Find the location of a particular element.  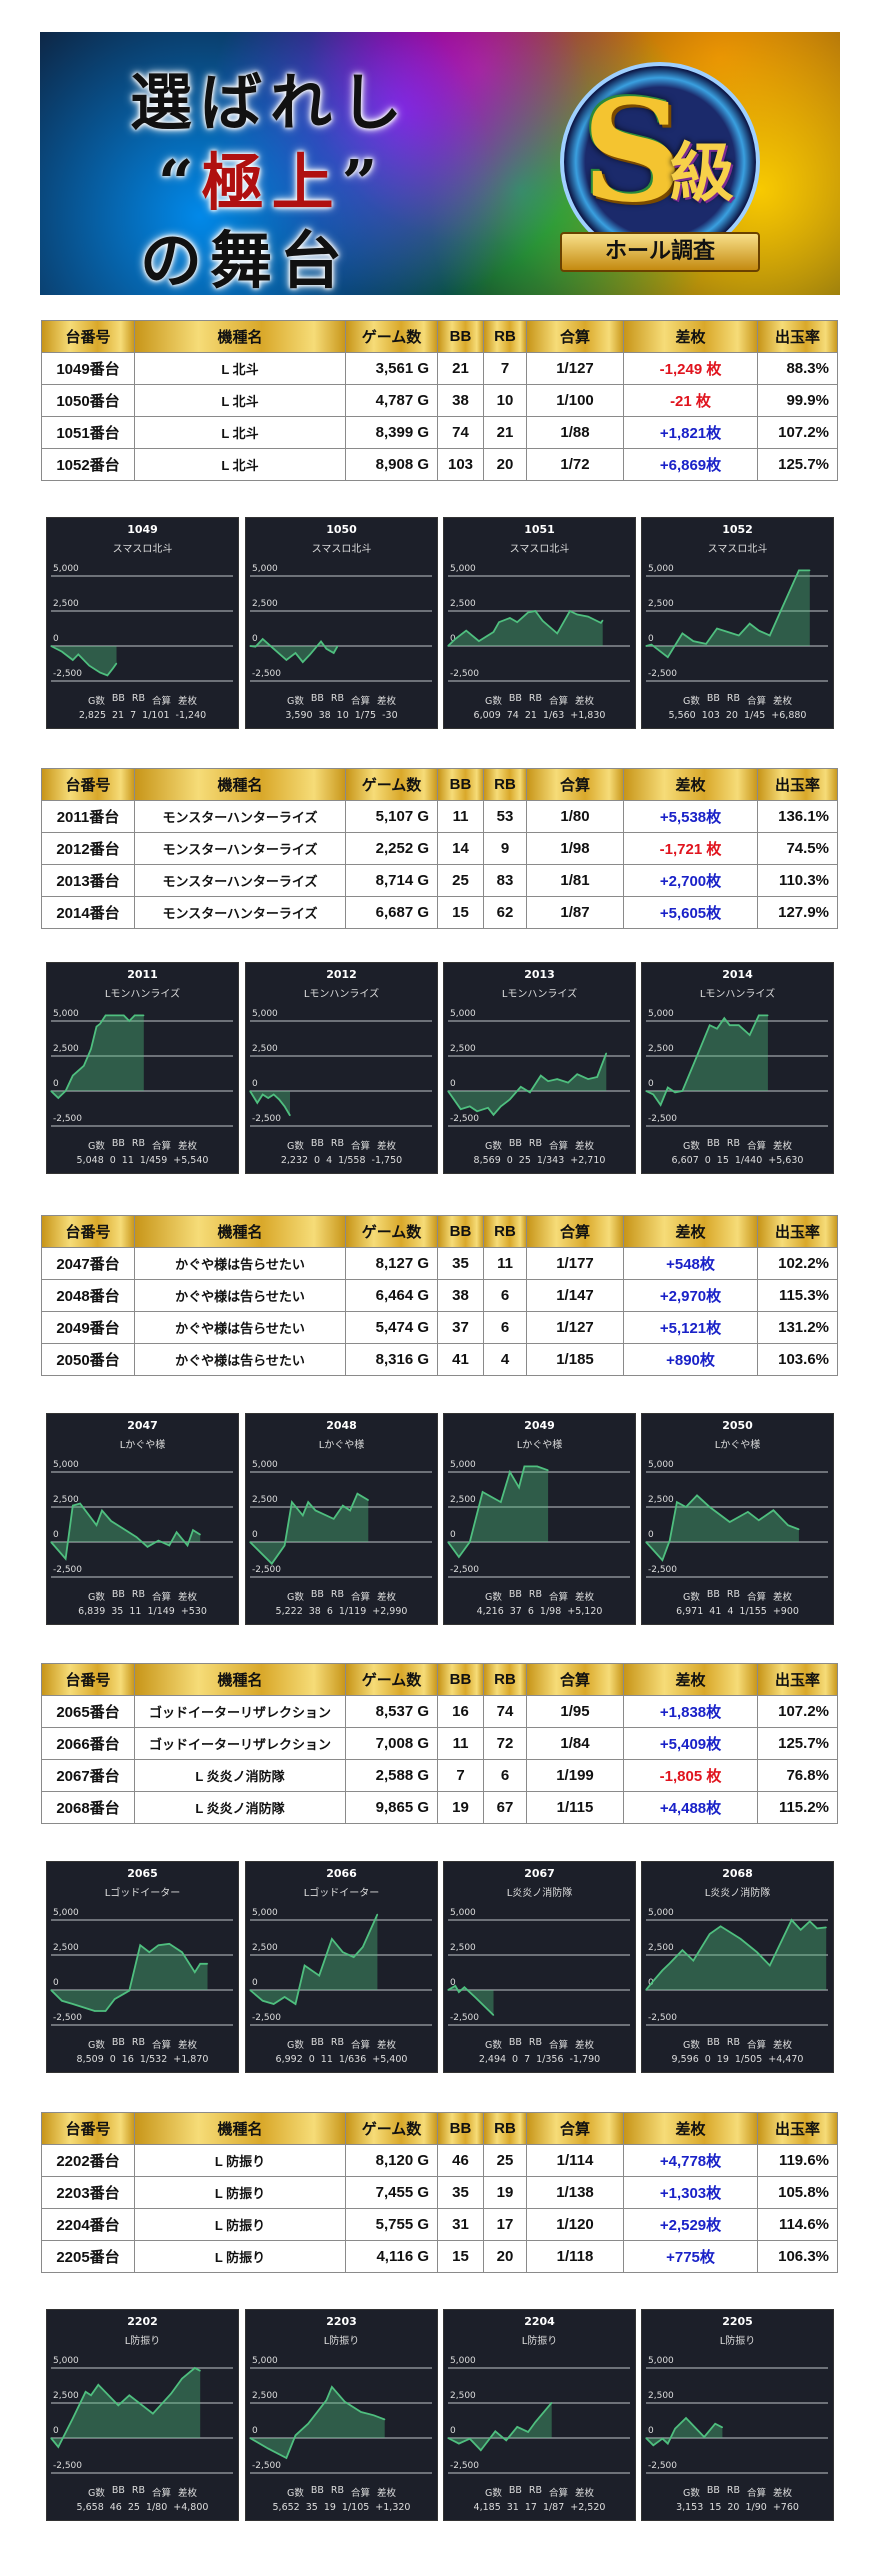

cell-bb: 46 is located at coordinates (460, 2160).